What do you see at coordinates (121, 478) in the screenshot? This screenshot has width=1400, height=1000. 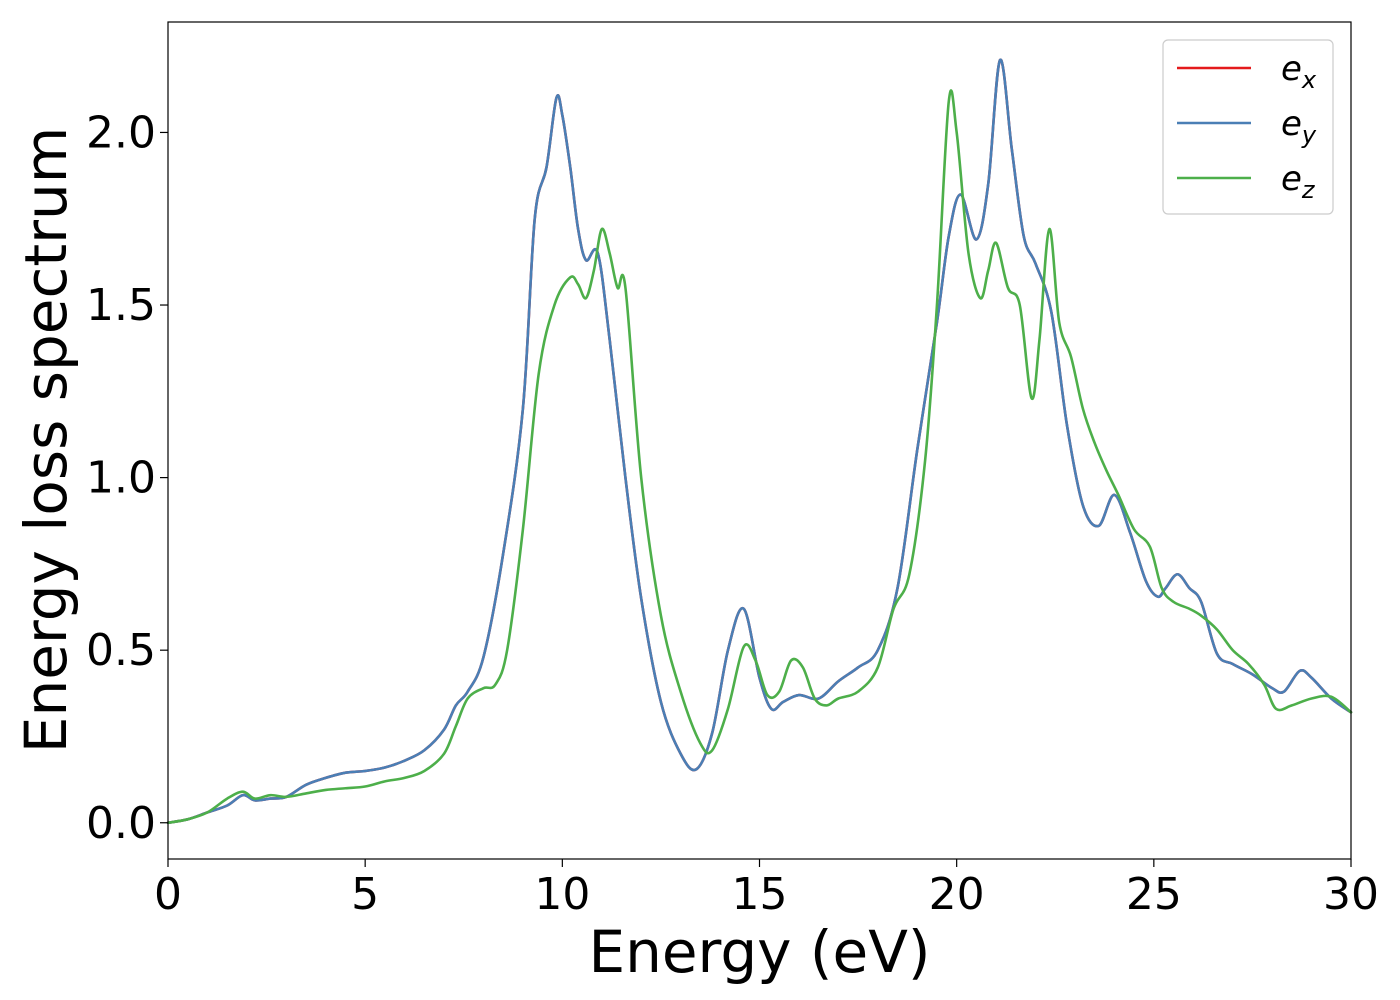 I see `y-tick-label: 1.0` at bounding box center [121, 478].